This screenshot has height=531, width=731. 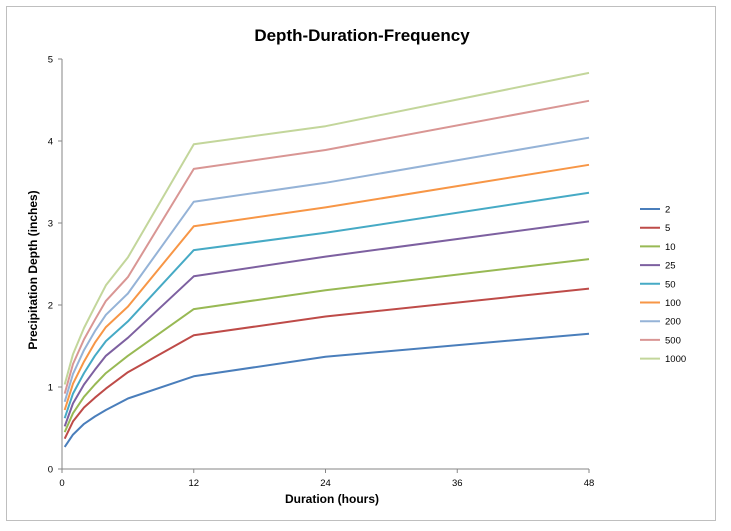 What do you see at coordinates (33, 269) in the screenshot?
I see `y-axis-title: Precipitation Depth (inches)` at bounding box center [33, 269].